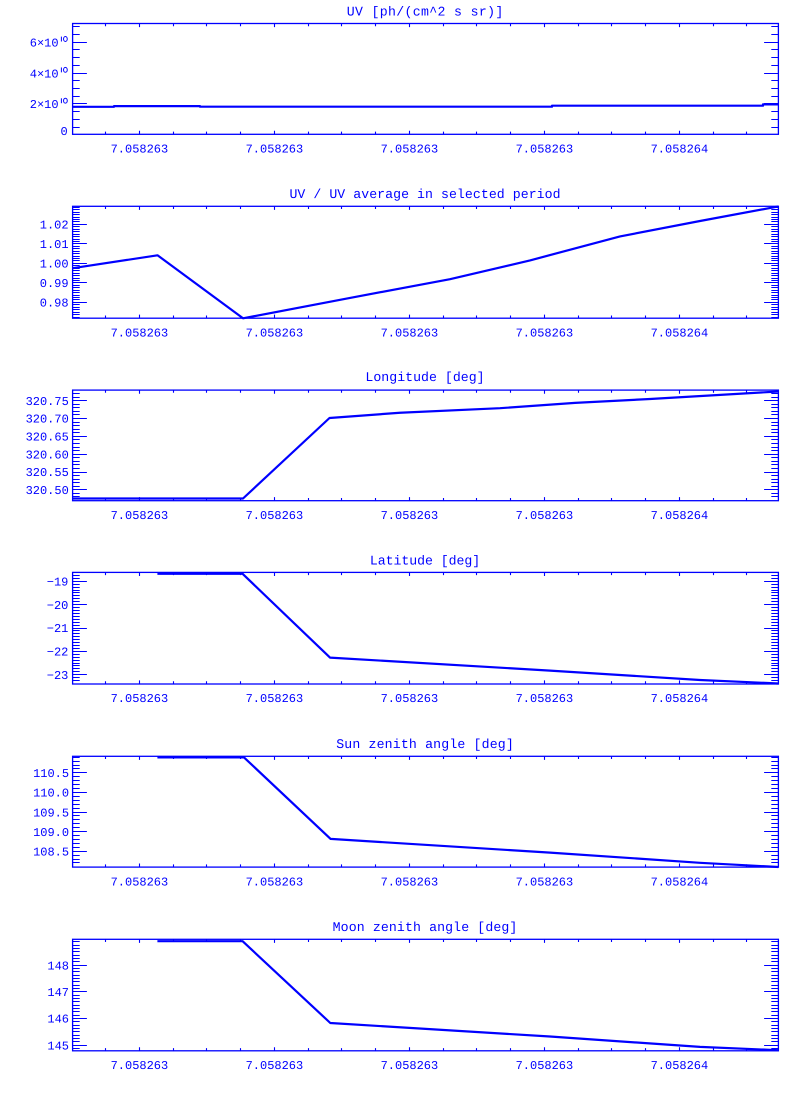 This screenshot has height=1100, width=800. Describe the element at coordinates (47, 491) in the screenshot. I see `svg-text: 320.50` at that location.